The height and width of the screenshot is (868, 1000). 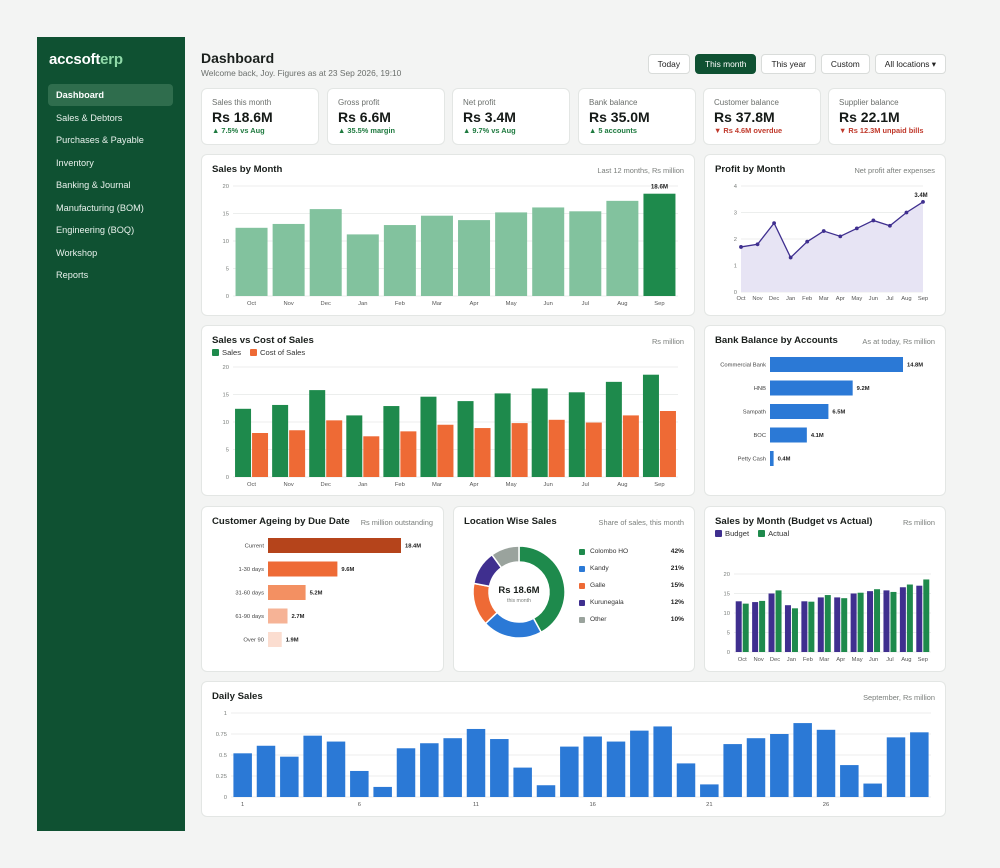 What do you see at coordinates (251, 304) in the screenshot?
I see `x-tick-label: Oct` at bounding box center [251, 304].